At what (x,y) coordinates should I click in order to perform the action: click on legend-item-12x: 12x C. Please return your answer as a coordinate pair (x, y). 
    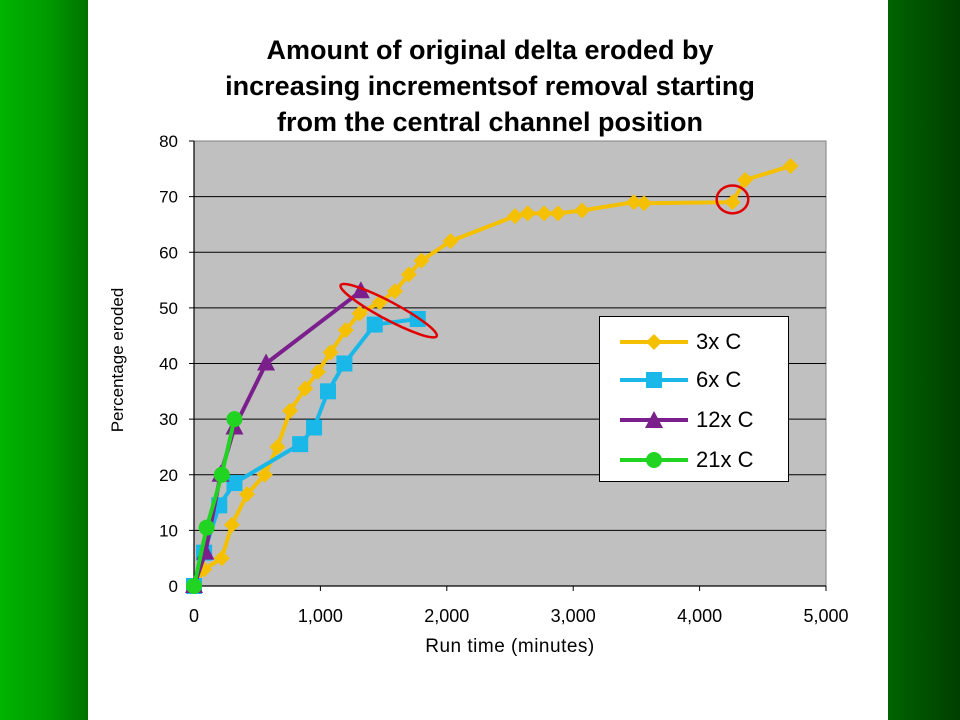
    Looking at the image, I should click on (694, 420).